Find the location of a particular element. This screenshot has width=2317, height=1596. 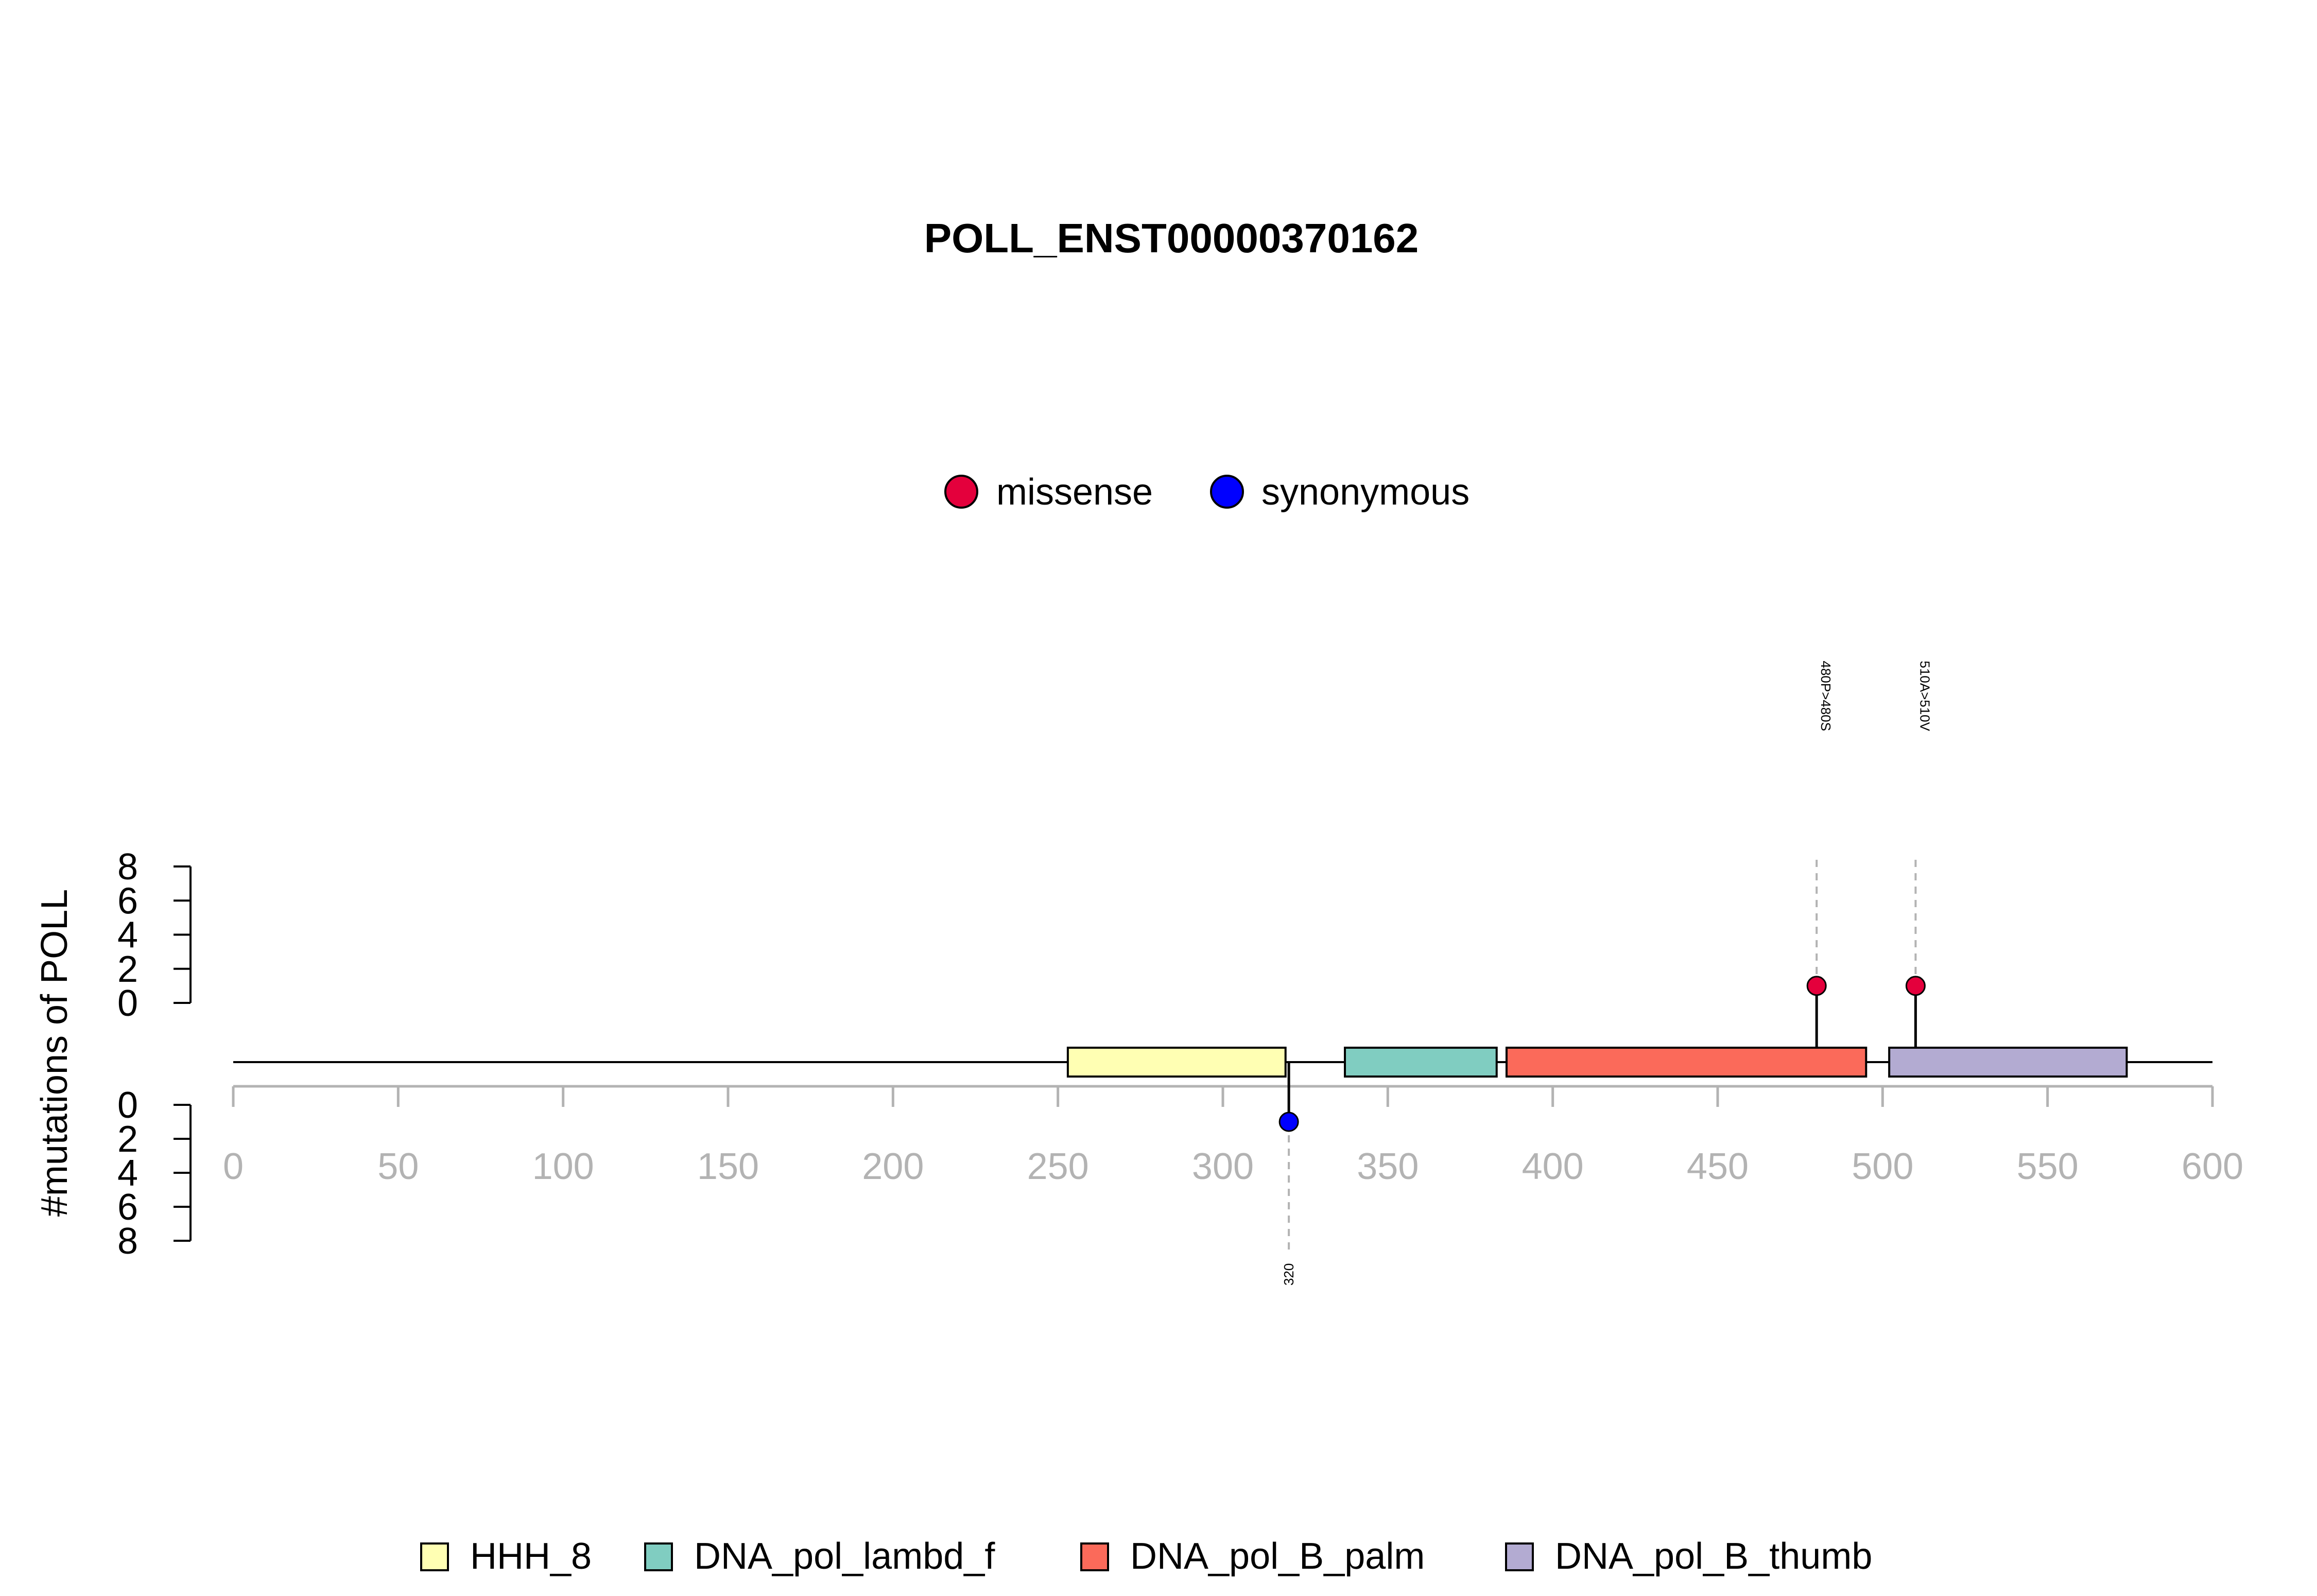

domain-legend-label-DNA_pol_B_palm: DNA_pol_B_palm is located at coordinates (1277, 1557).